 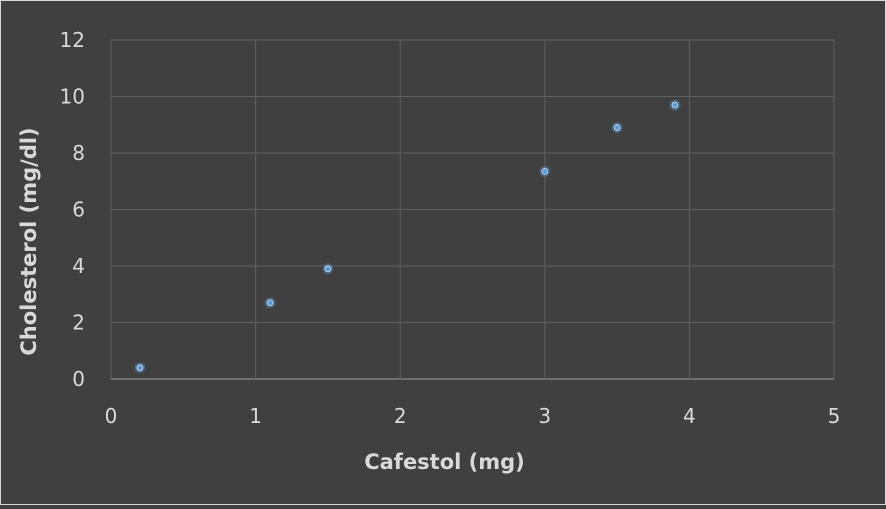 What do you see at coordinates (72, 40) in the screenshot?
I see `y-tick-label: 12` at bounding box center [72, 40].